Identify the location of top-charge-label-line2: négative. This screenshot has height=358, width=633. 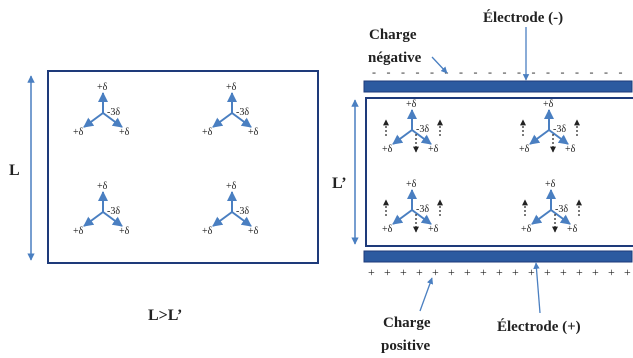
(395, 58).